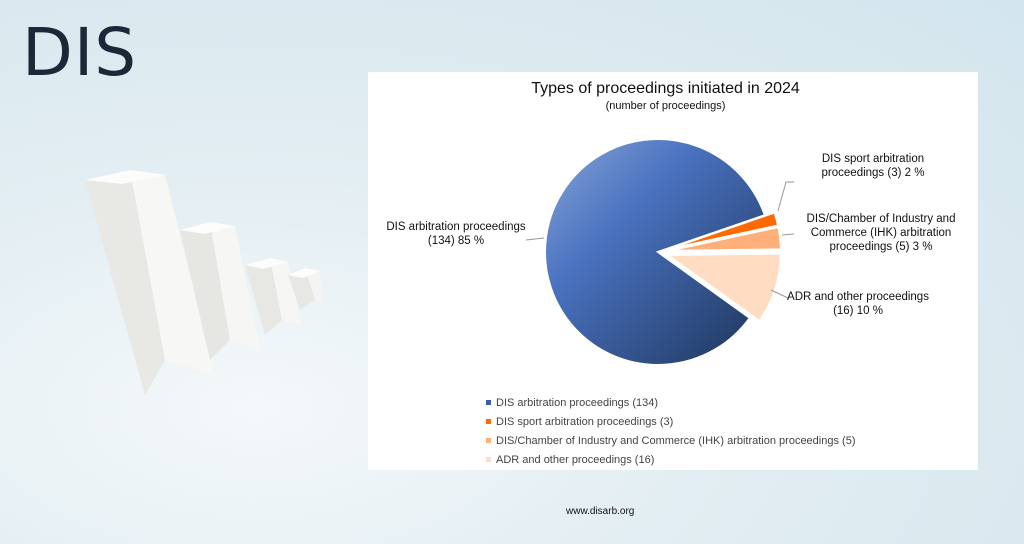  I want to click on dis-logo: DIS, so click(80, 52).